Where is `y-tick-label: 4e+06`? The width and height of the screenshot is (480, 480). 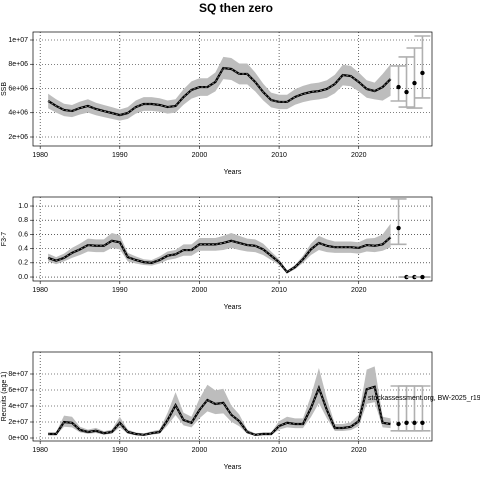 y-tick-label: 4e+06 is located at coordinates (18, 113).